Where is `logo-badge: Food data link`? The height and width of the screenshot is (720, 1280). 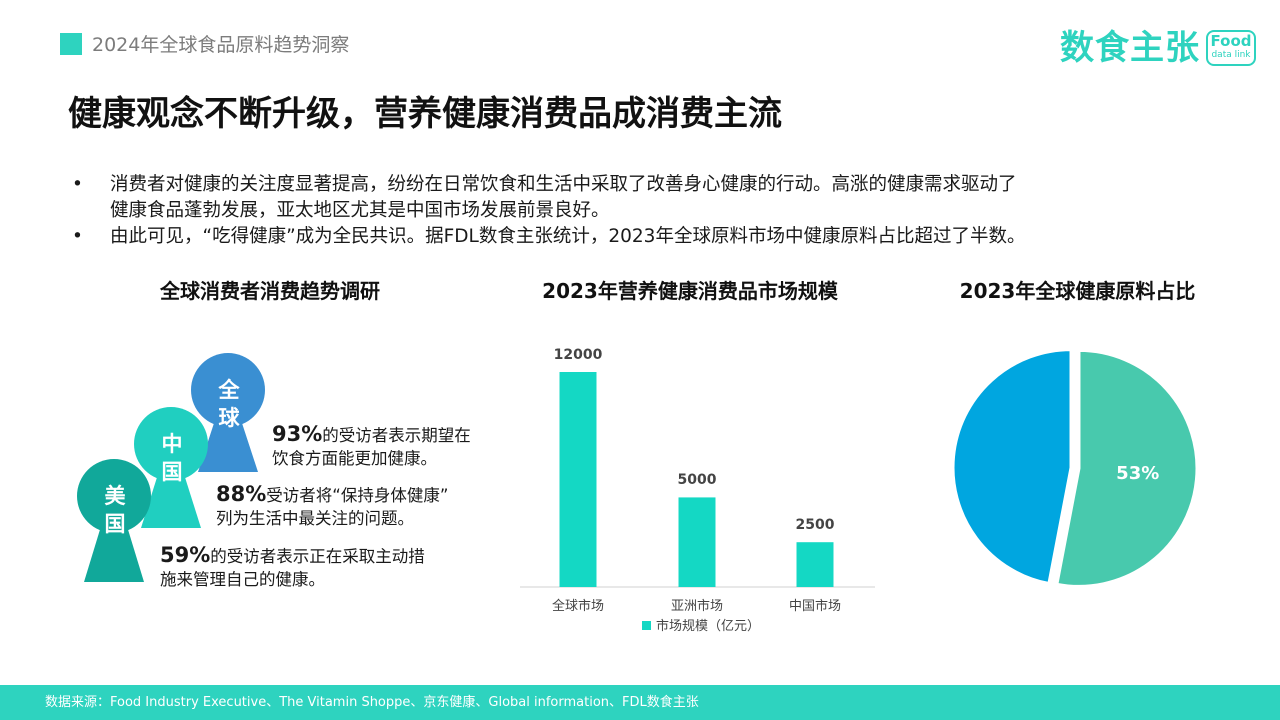 logo-badge: Food data link is located at coordinates (1231, 48).